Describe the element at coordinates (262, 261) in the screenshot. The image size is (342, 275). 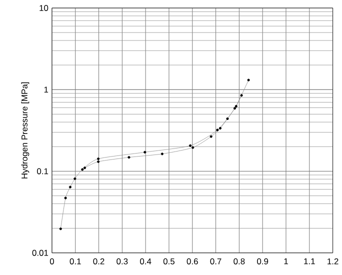
I see `x-tick-label: 0.9` at that location.